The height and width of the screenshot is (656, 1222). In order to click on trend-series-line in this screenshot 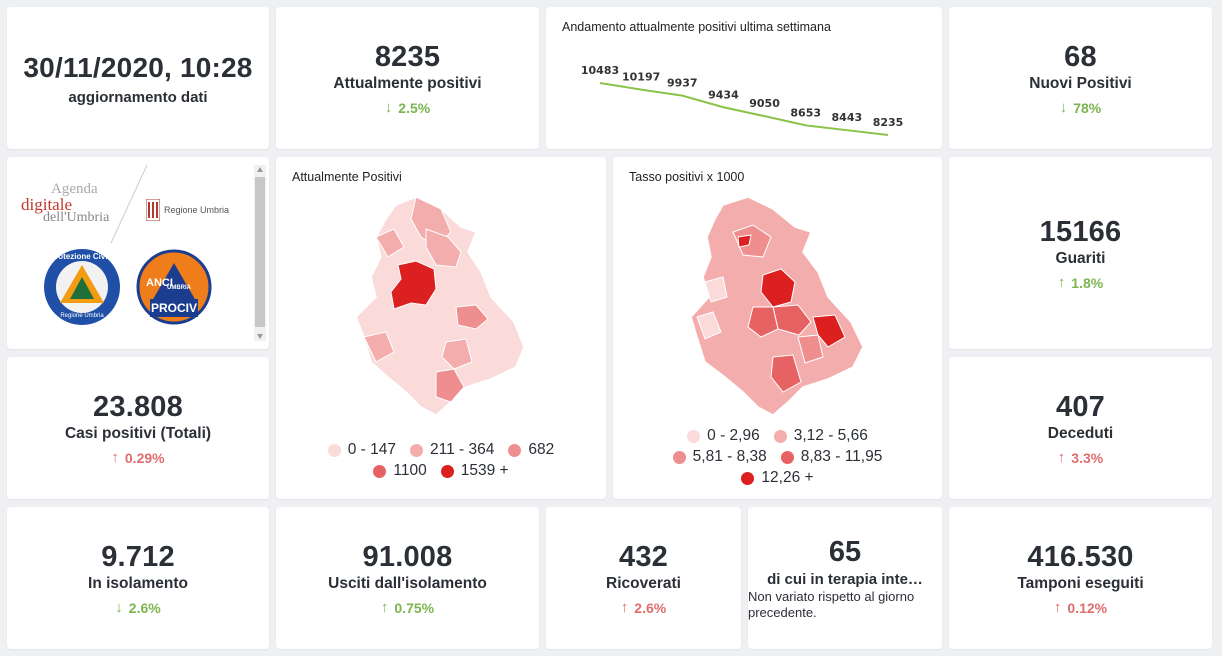, I will do `click(744, 109)`.